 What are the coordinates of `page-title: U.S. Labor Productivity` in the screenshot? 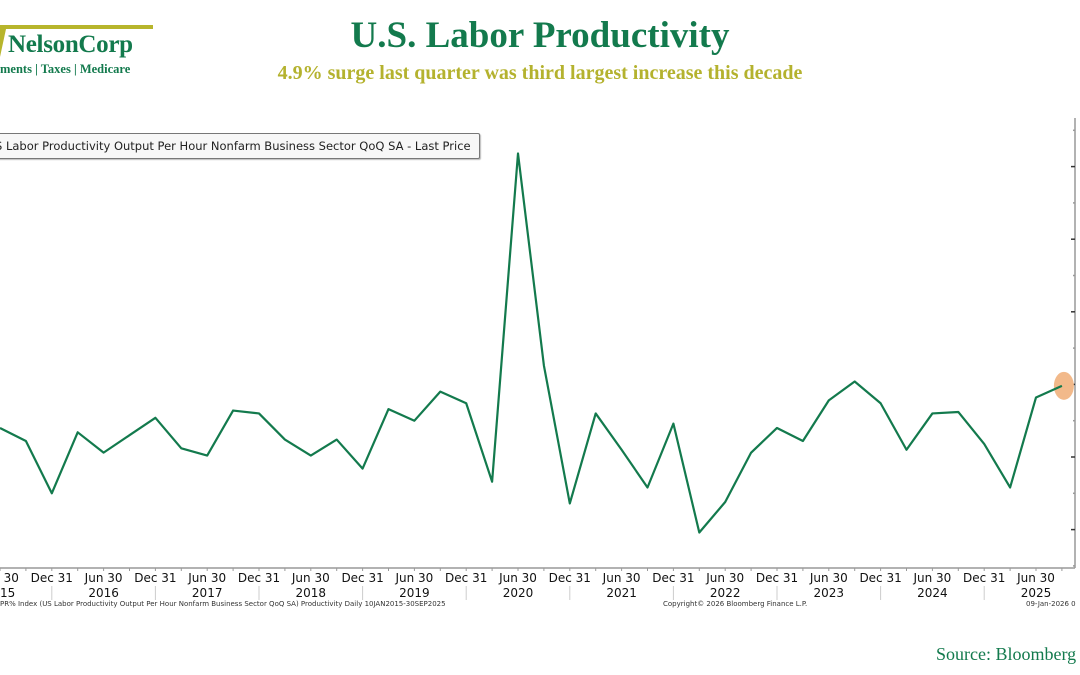 It's located at (540, 35).